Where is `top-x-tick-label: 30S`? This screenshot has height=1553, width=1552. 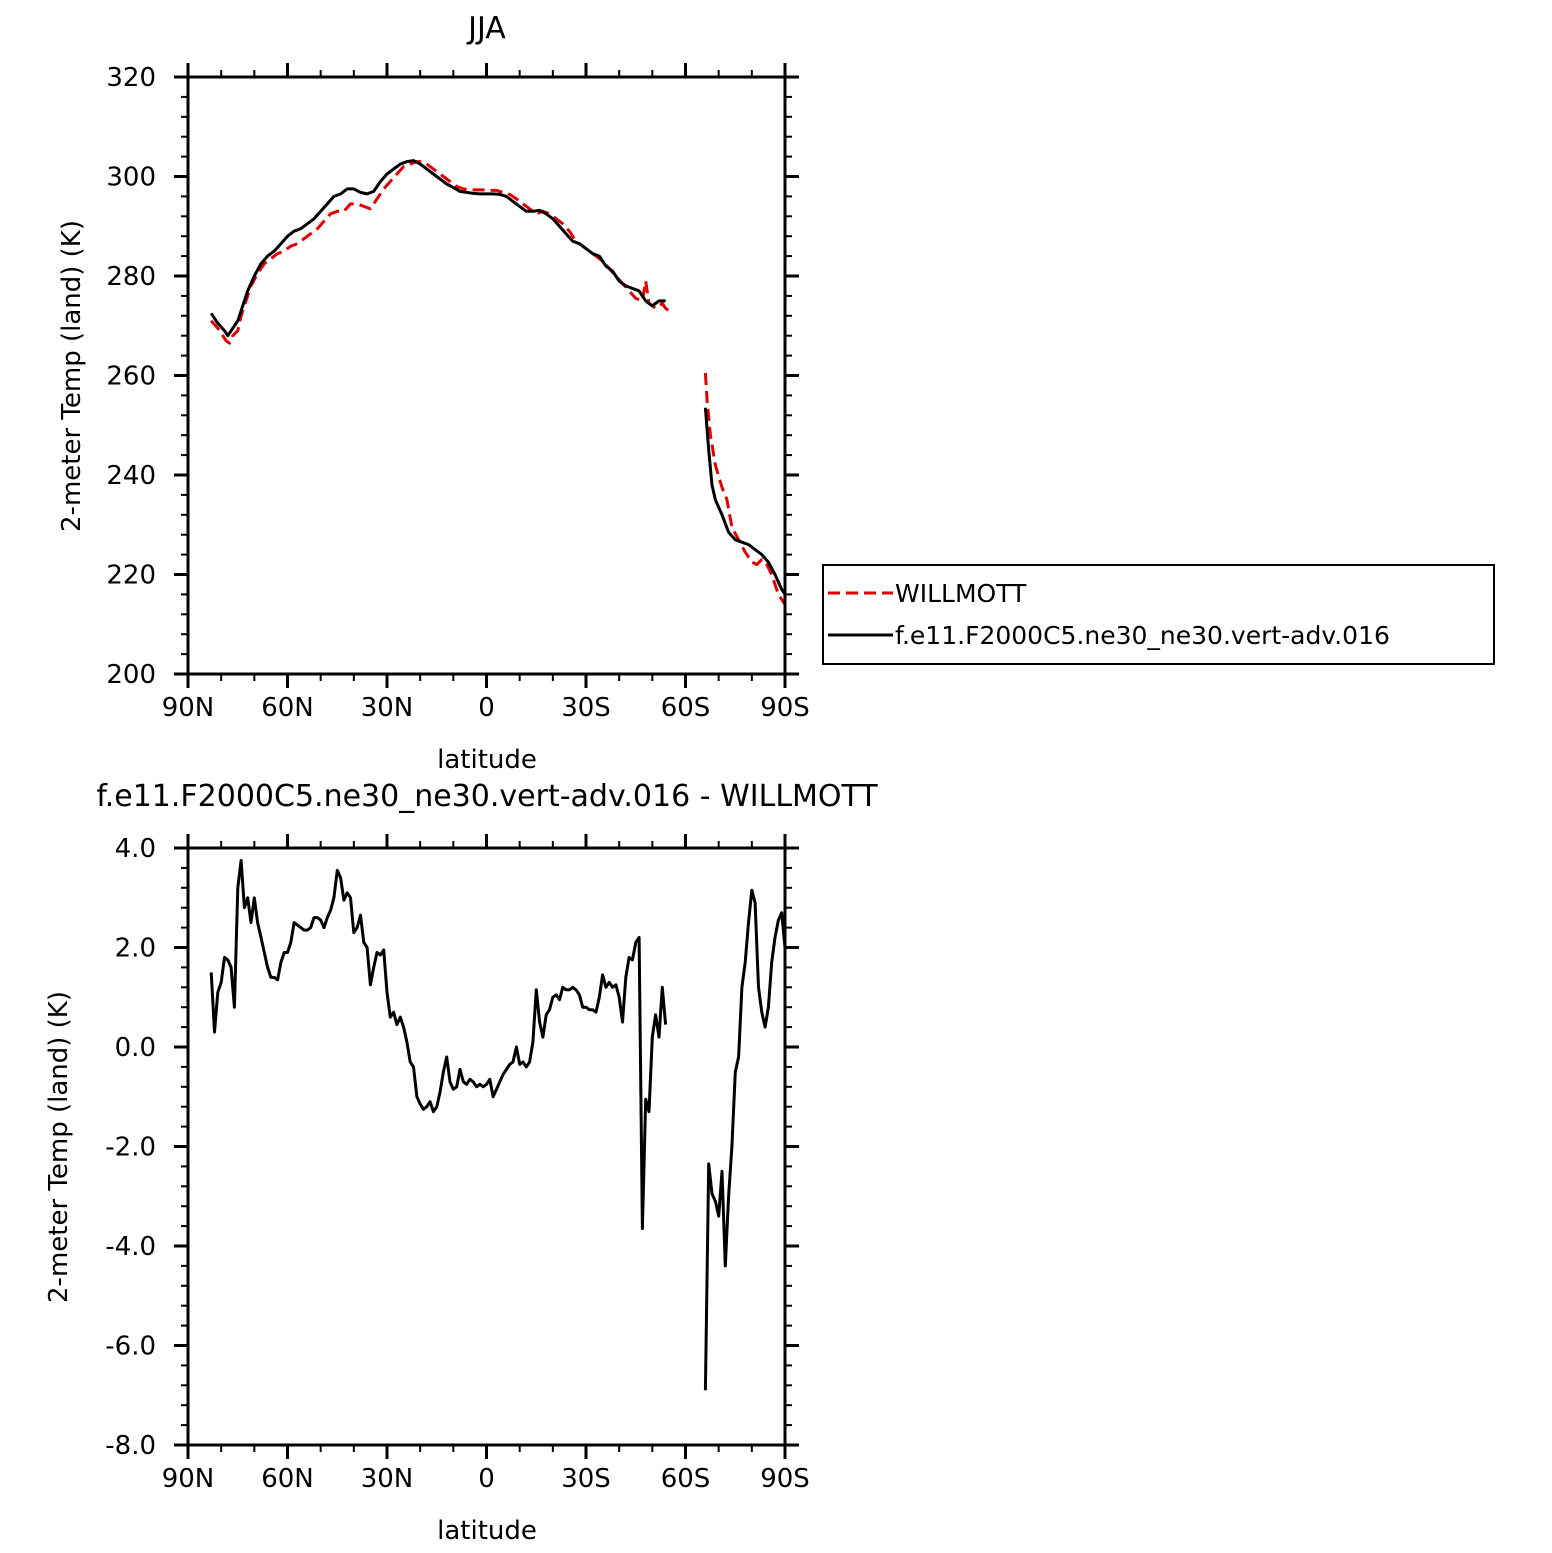
top-x-tick-label: 30S is located at coordinates (586, 708).